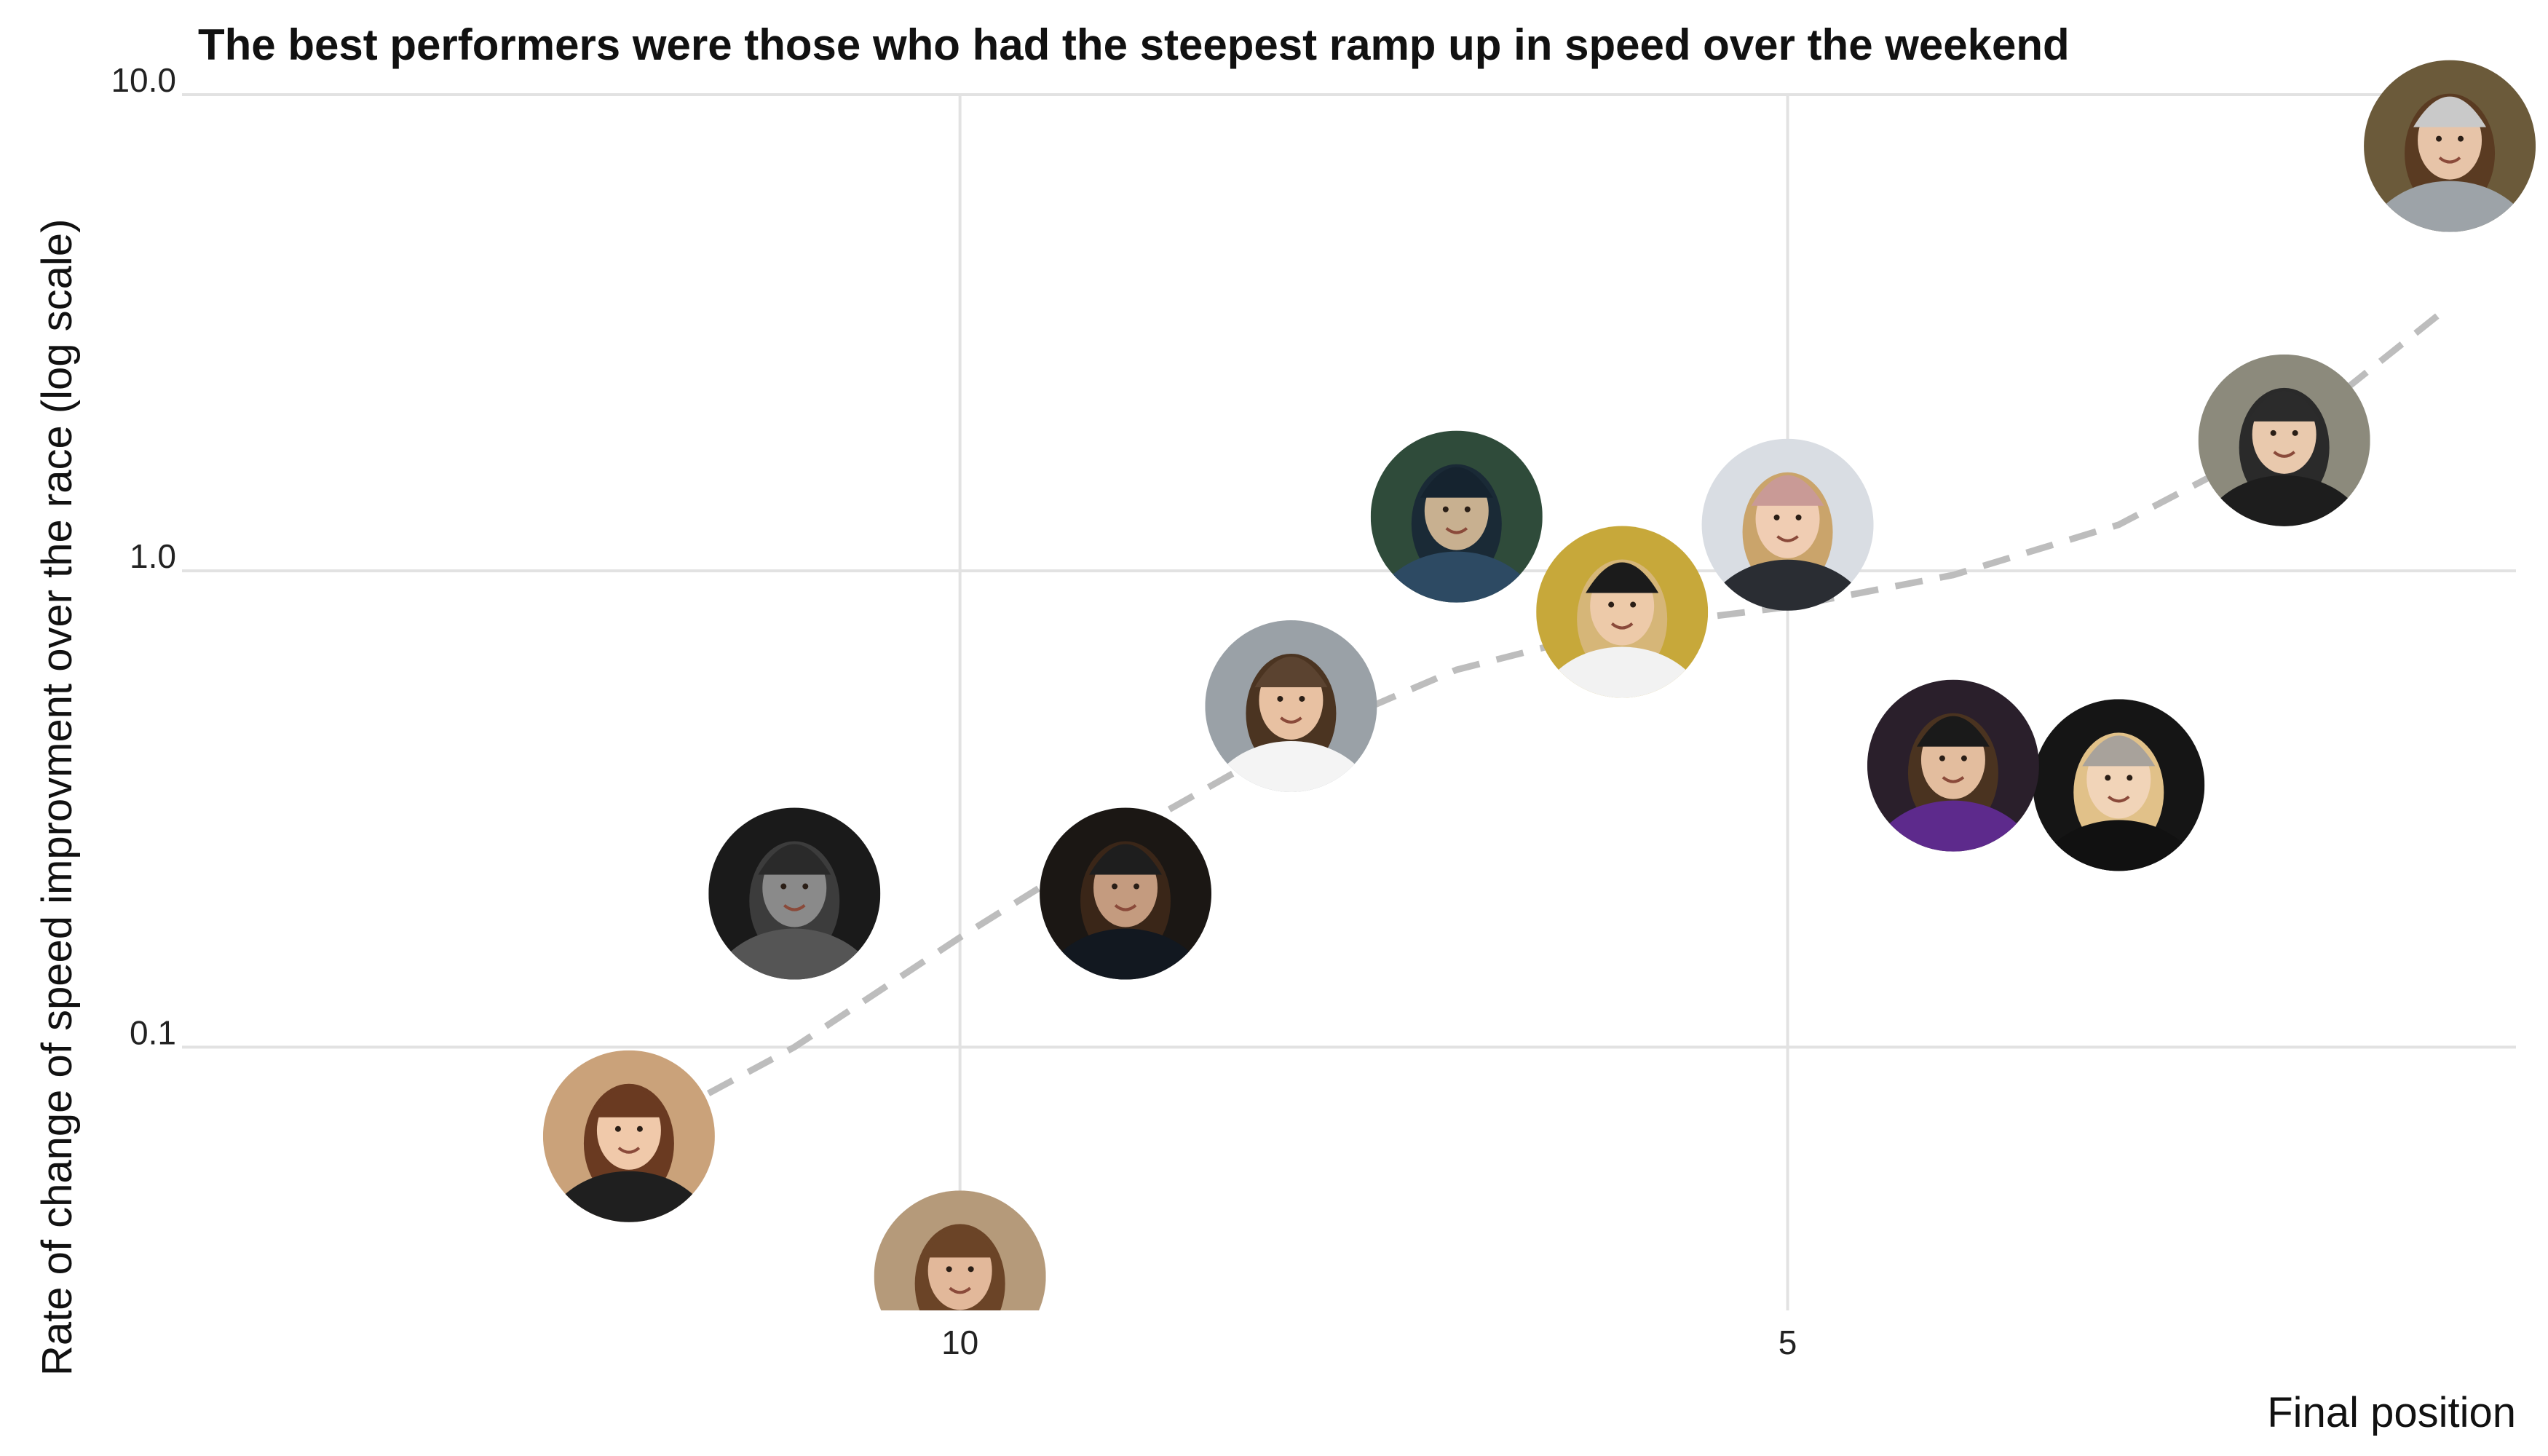  Describe the element at coordinates (1788, 1342) in the screenshot. I see `x-tick-label: 5` at that location.